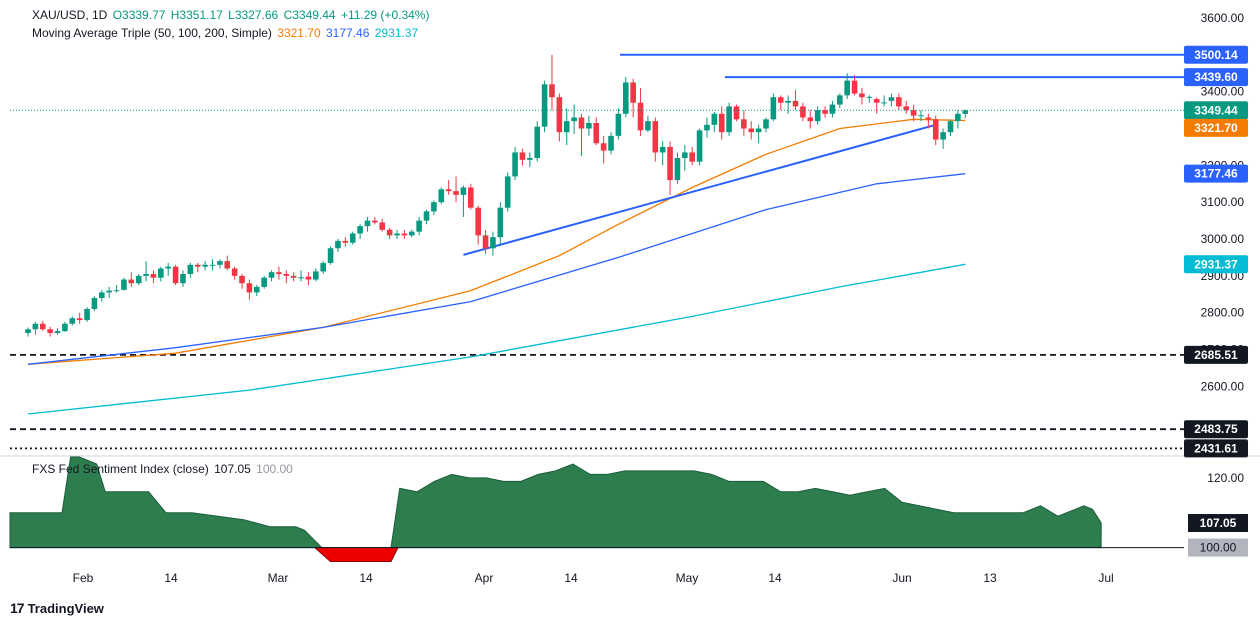  I want to click on symbol-label: XAU/USD, 1D, so click(70, 15).